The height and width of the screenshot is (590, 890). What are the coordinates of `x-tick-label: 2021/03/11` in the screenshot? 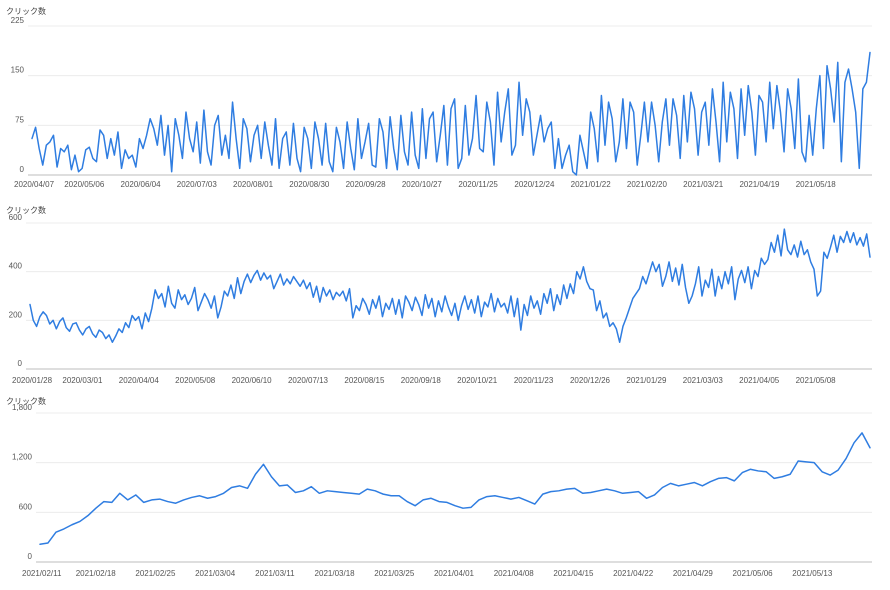 It's located at (275, 573).